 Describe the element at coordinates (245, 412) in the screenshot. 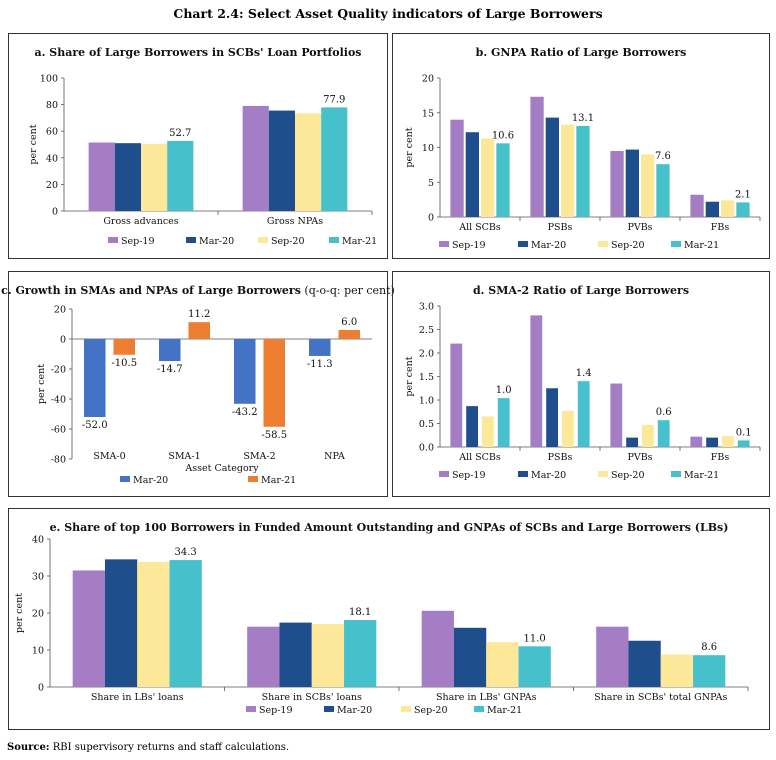

I see `data-label: -43.2` at that location.